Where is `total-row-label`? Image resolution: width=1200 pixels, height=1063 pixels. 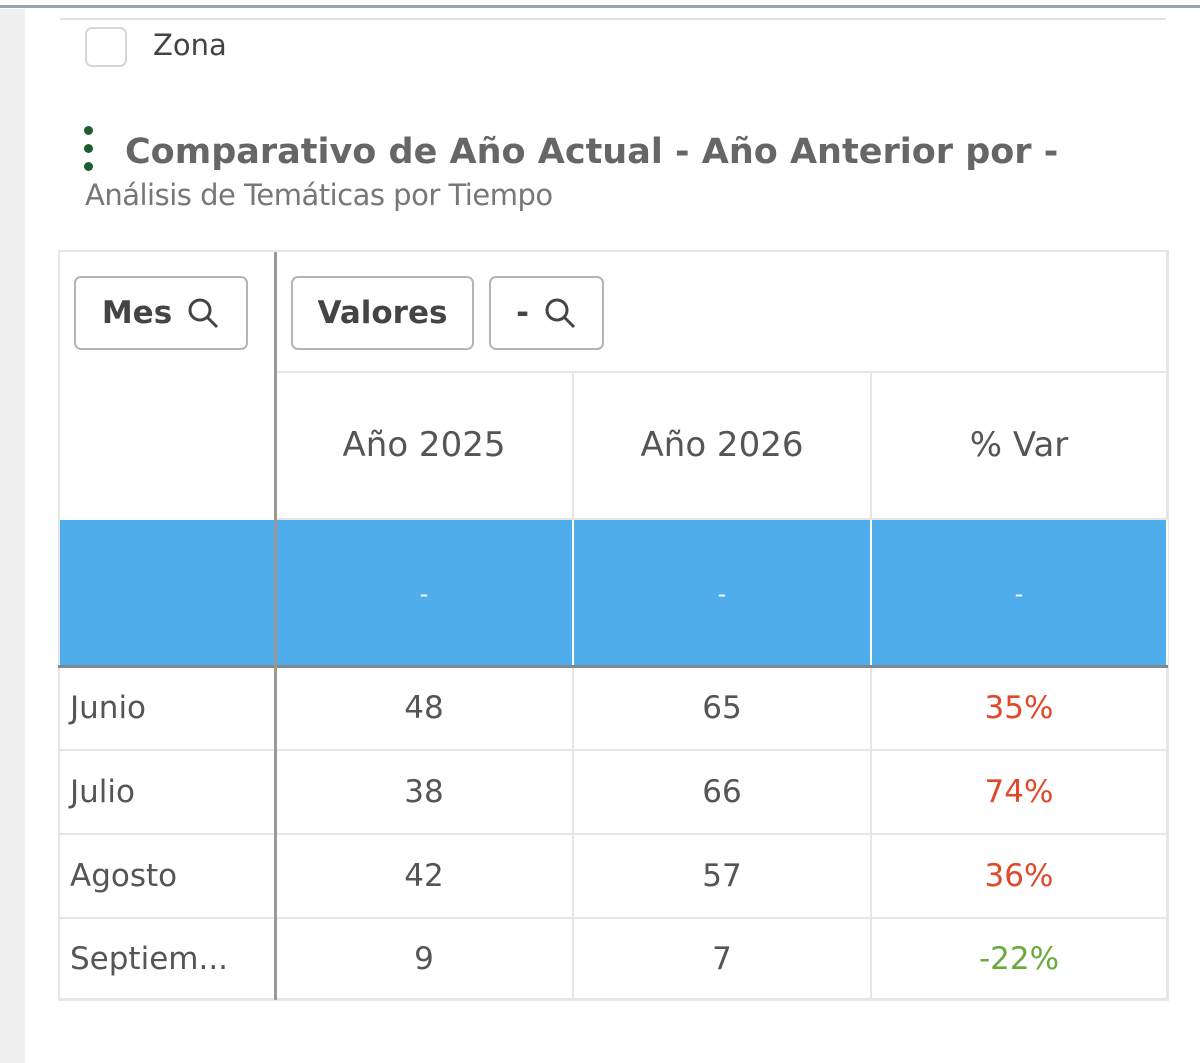
total-row-label is located at coordinates (168, 593).